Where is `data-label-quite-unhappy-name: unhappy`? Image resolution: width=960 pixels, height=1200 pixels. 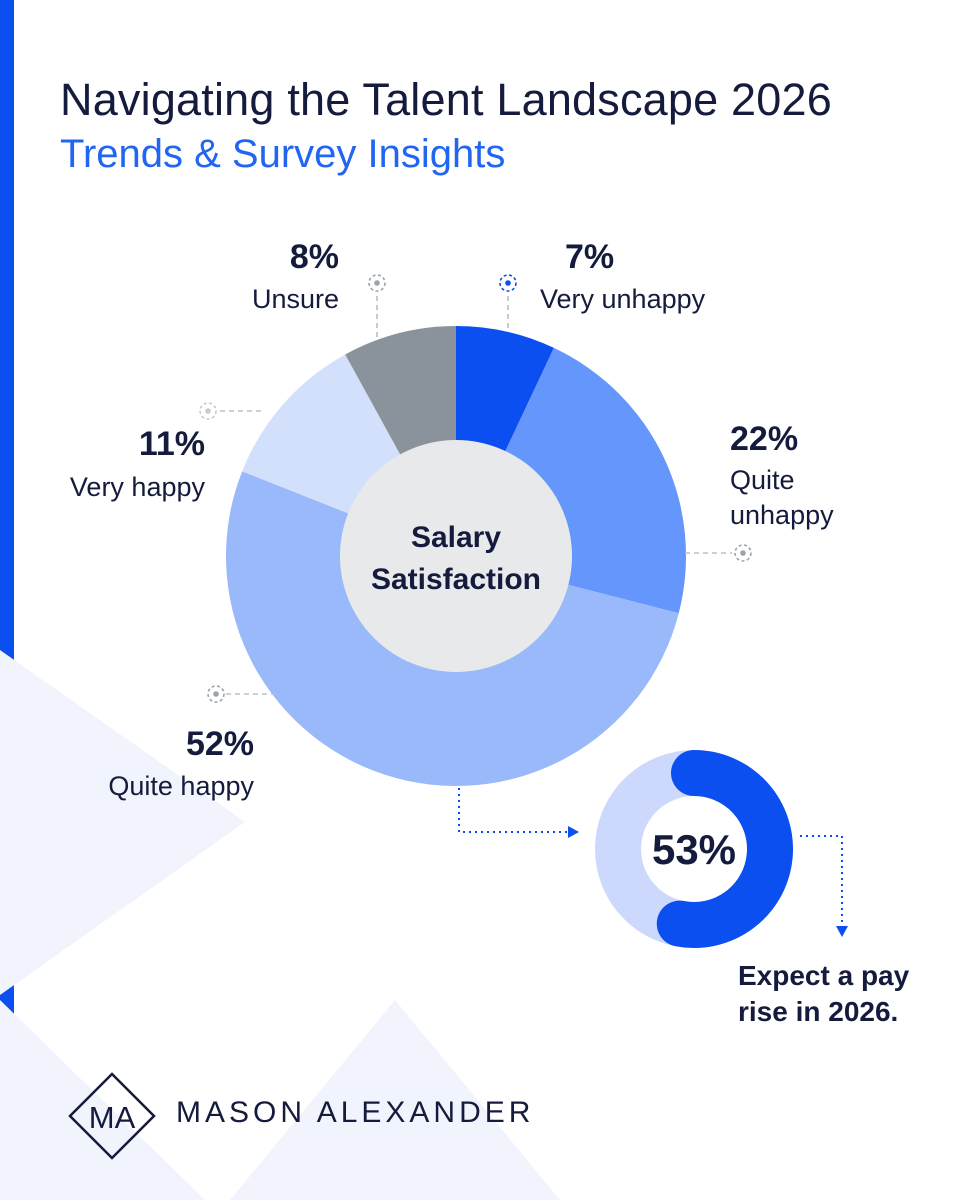
data-label-quite-unhappy-name: unhappy is located at coordinates (782, 515).